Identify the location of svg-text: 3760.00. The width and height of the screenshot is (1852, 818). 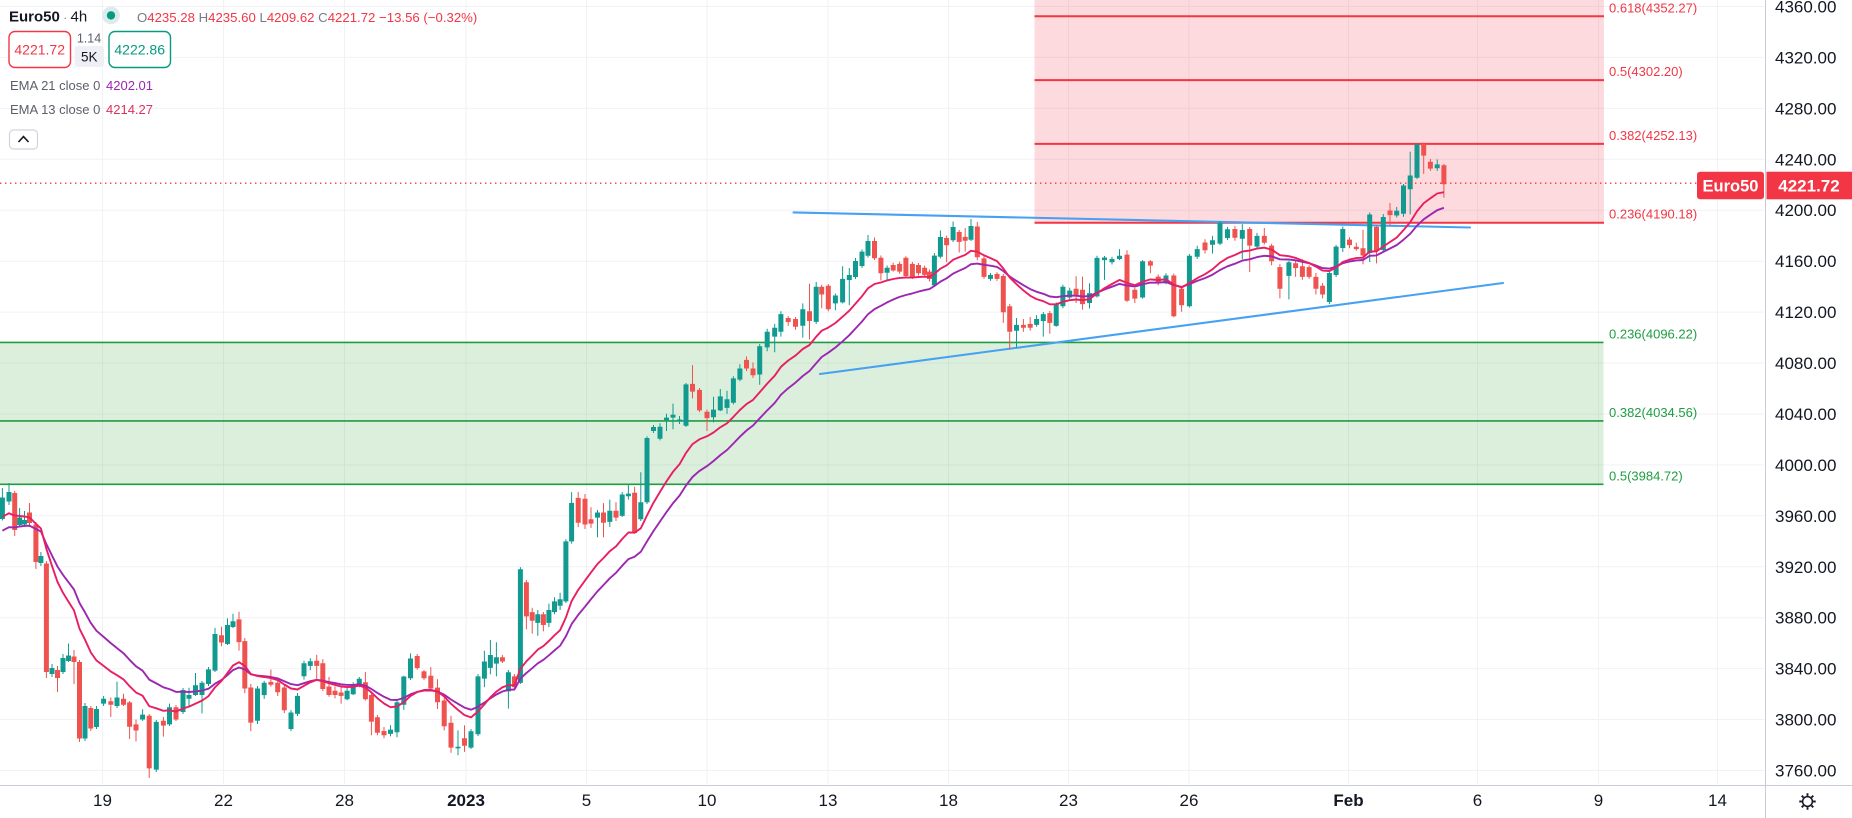
(1805, 771).